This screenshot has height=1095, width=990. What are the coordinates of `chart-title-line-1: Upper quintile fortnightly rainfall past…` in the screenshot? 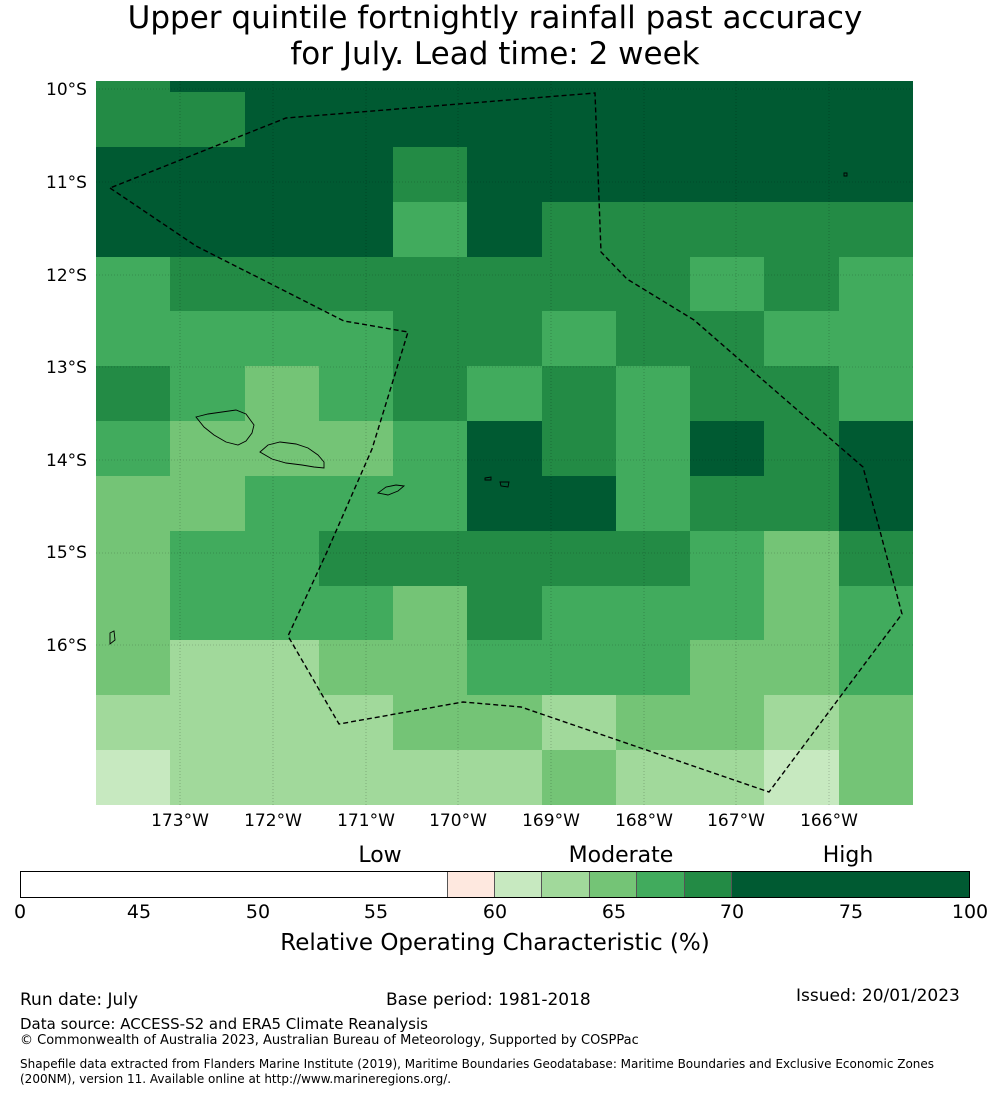 It's located at (495, 18).